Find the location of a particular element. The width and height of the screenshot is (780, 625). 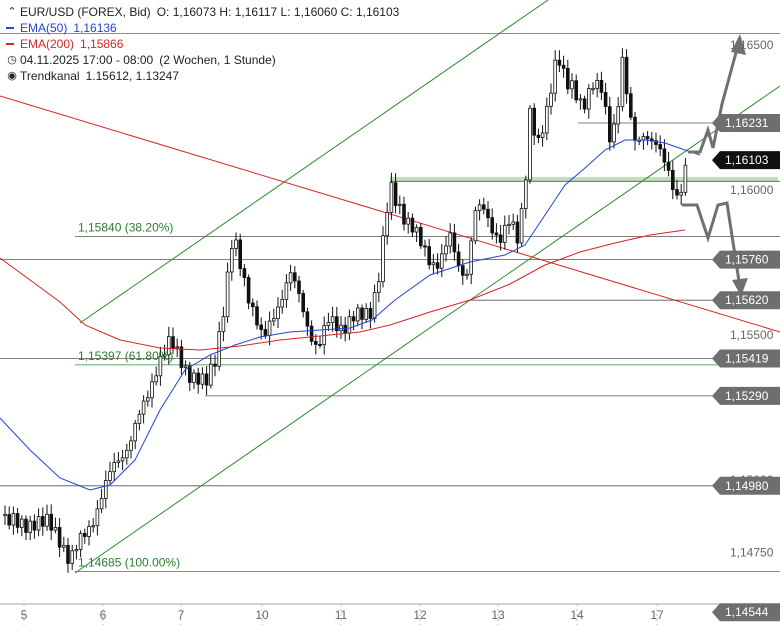

fib-label-2: 1,14685 (100.00%) is located at coordinates (129, 562).